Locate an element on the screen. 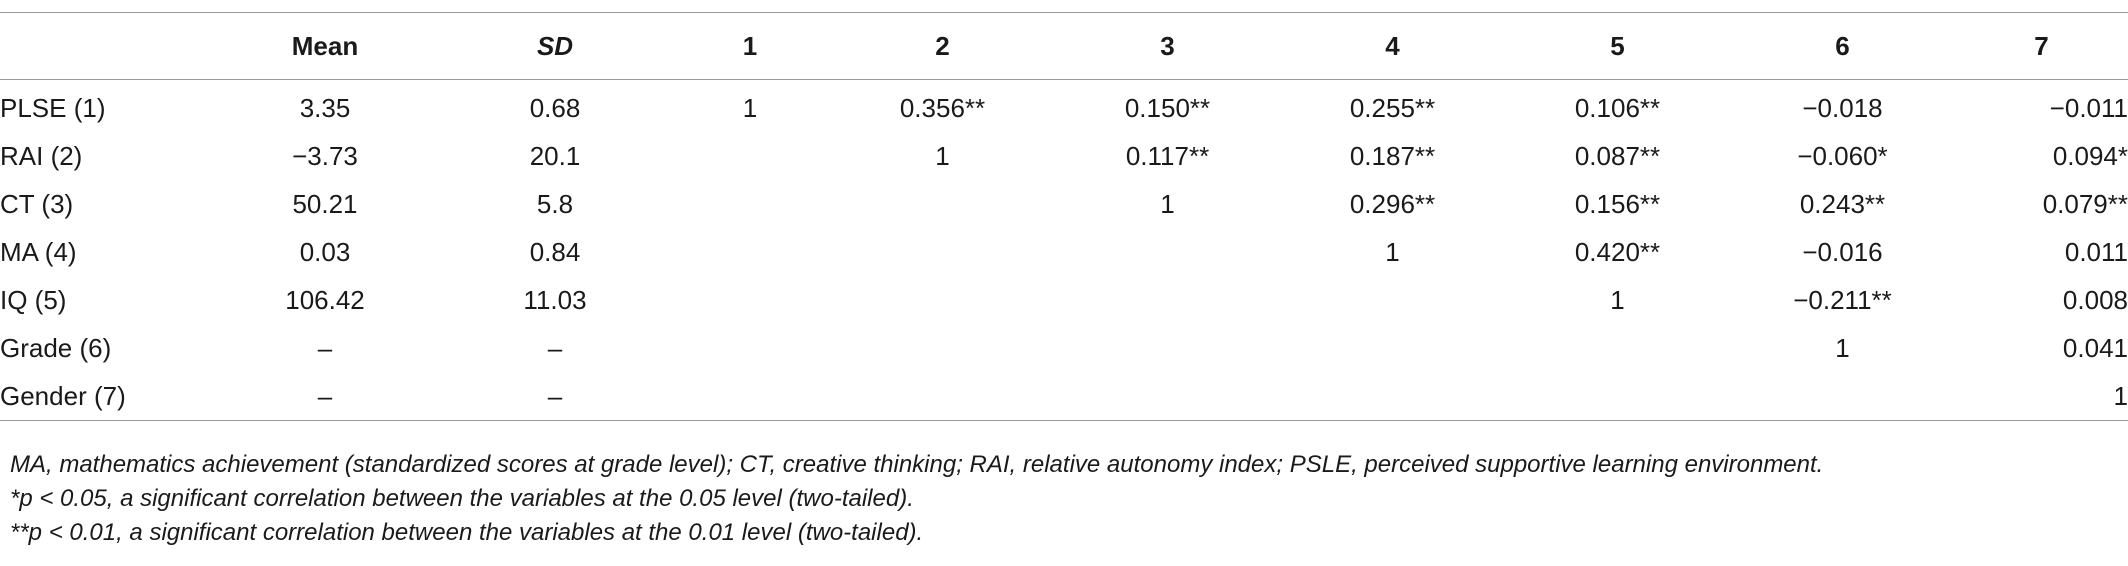 This screenshot has width=2128, height=566. header-cell-label is located at coordinates (105, 46).